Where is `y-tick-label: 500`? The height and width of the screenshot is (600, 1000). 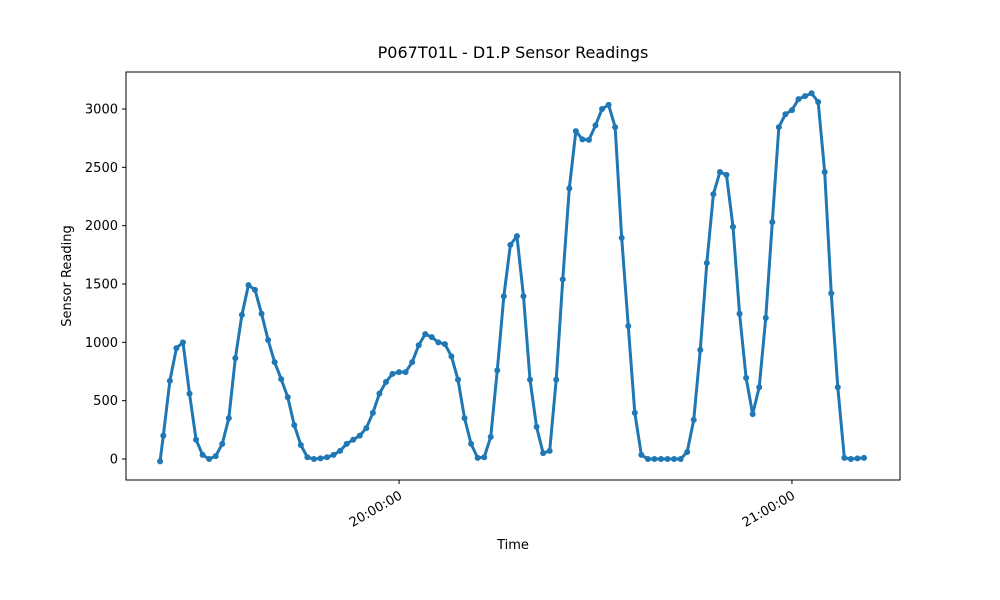
y-tick-label: 500 is located at coordinates (105, 401).